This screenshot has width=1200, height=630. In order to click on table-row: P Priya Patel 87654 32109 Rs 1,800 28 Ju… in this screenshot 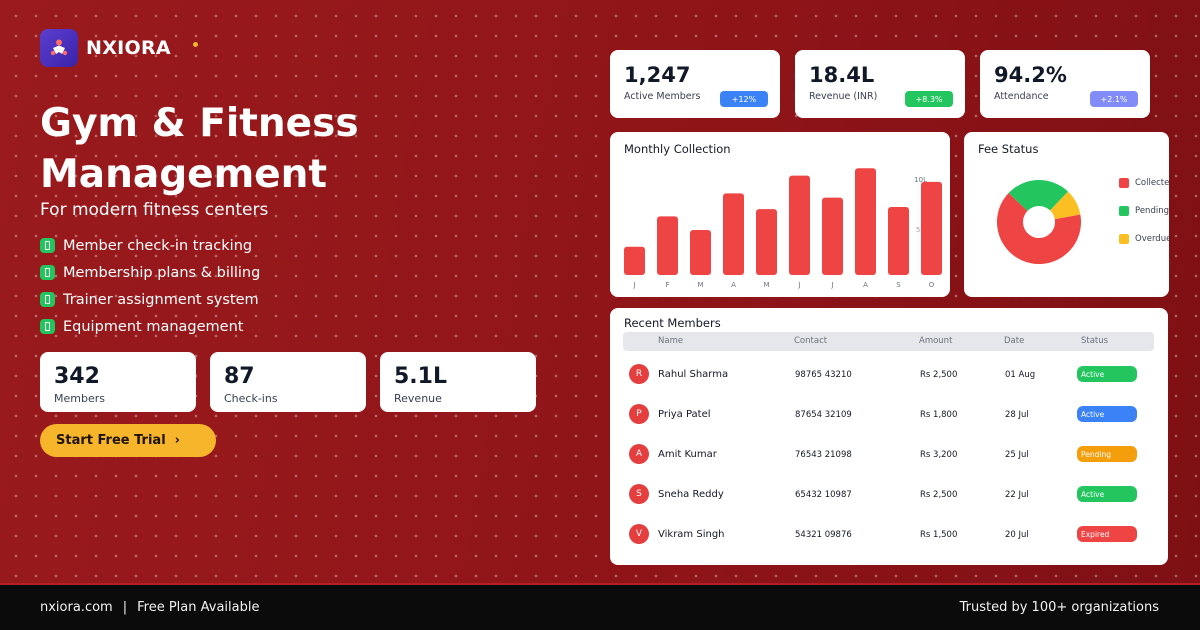, I will do `click(889, 415)`.